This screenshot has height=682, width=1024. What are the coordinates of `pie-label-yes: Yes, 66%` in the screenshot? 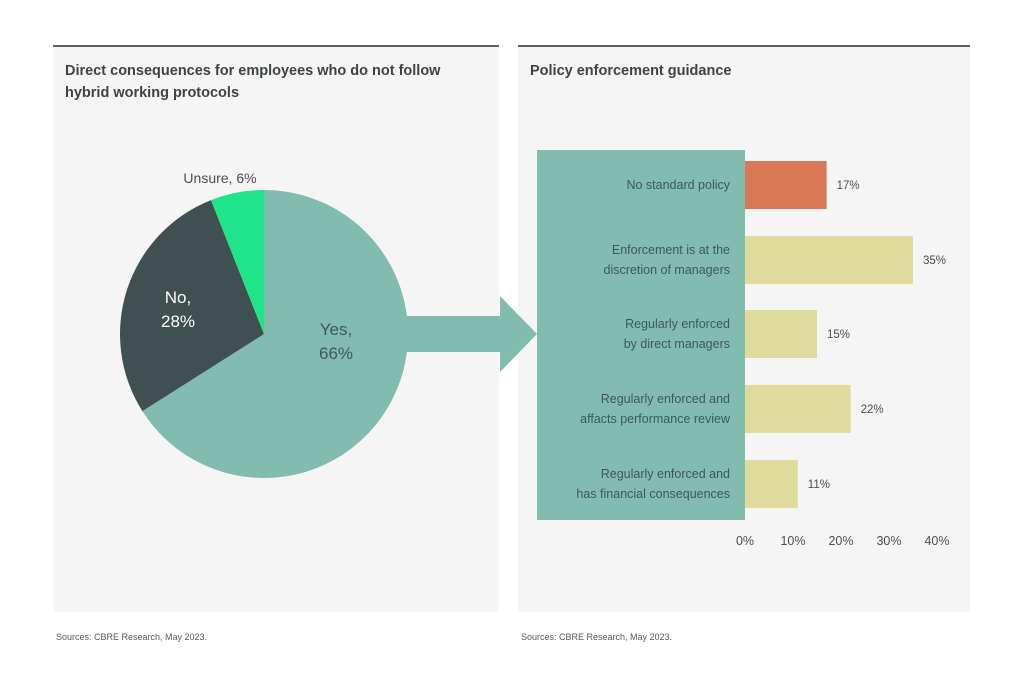 It's located at (336, 341).